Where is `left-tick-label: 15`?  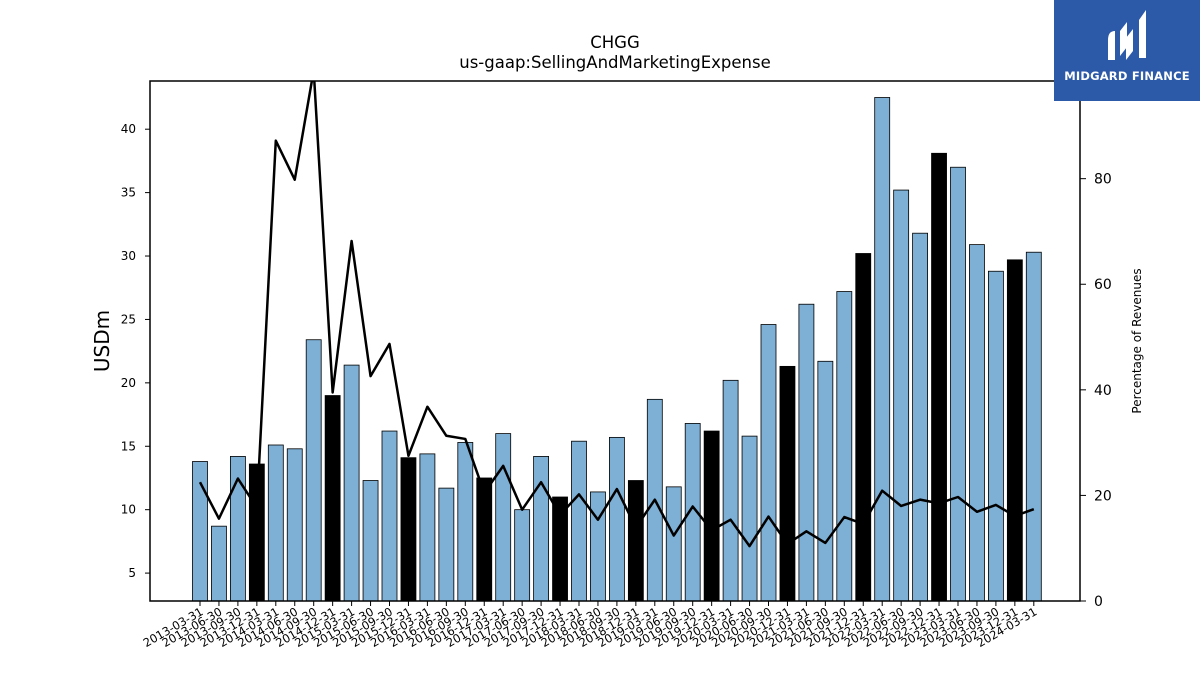
left-tick-label: 15 is located at coordinates (128, 446).